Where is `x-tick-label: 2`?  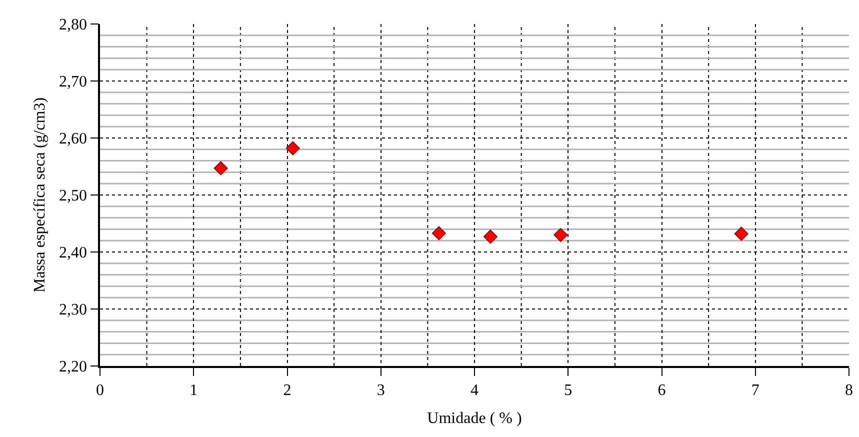 x-tick-label: 2 is located at coordinates (287, 390).